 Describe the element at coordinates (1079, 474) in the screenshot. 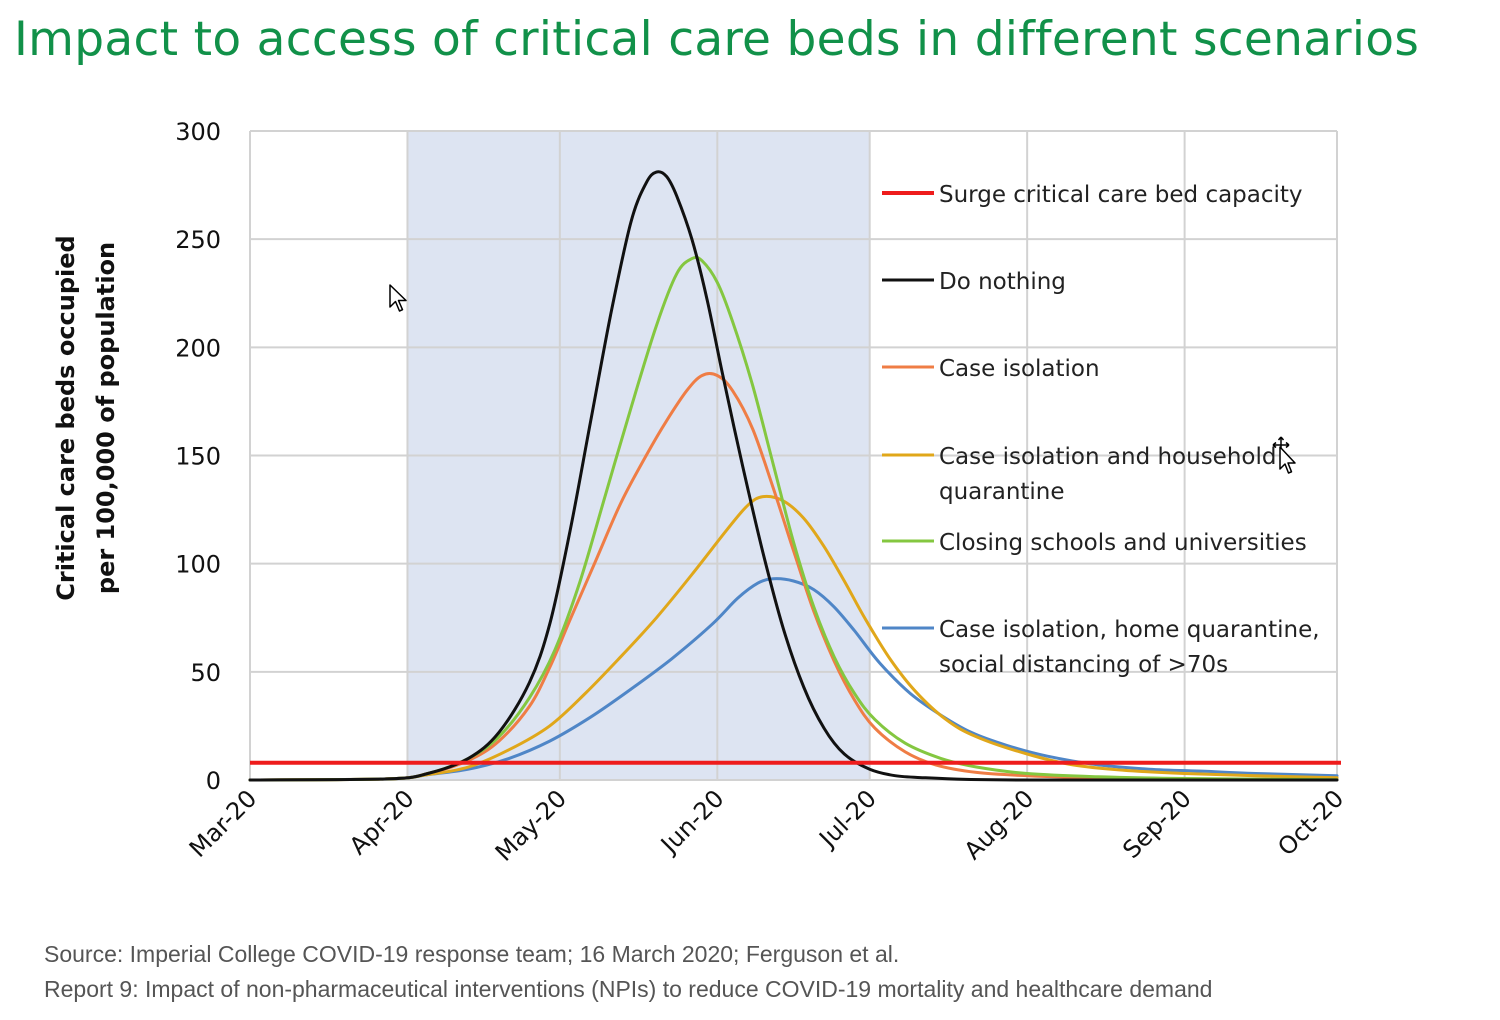

I see `legend-item: Case isolation and household quarantine` at that location.